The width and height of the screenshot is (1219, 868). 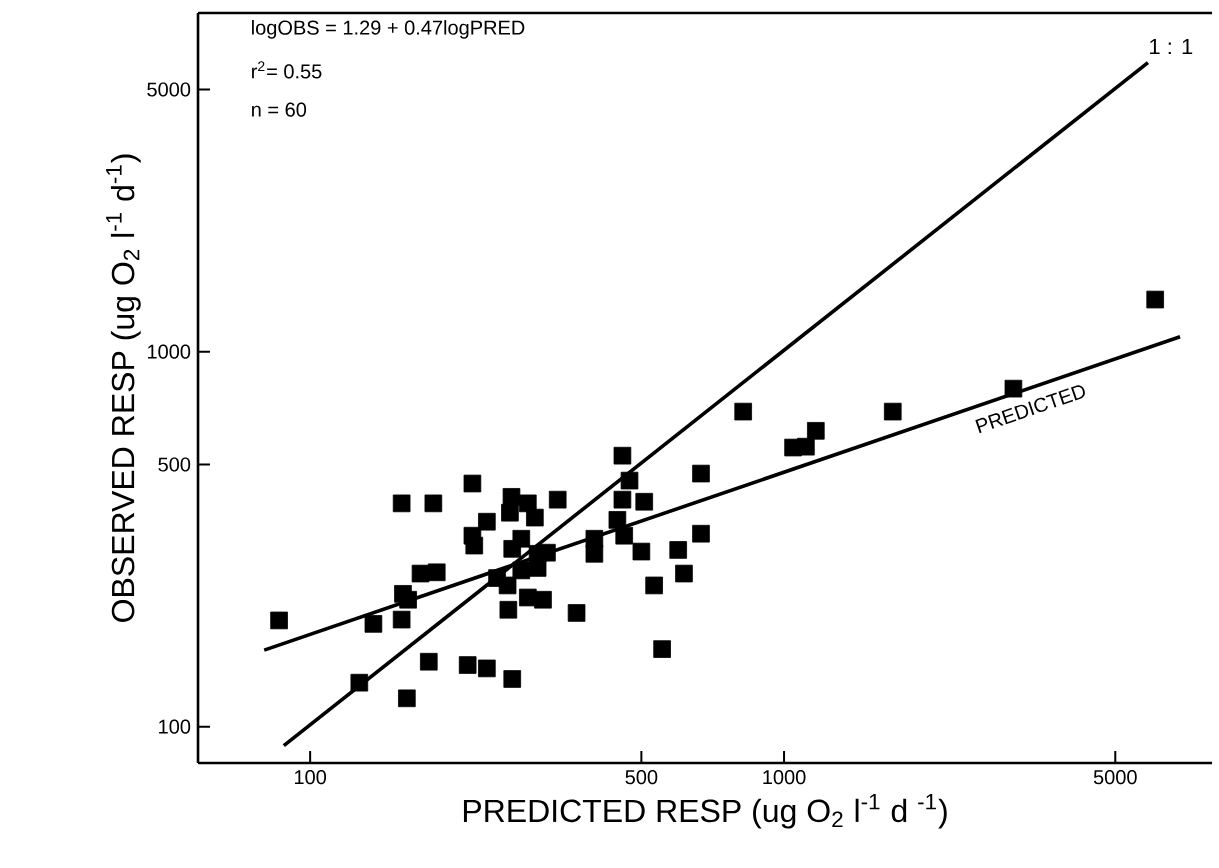 What do you see at coordinates (169, 351) in the screenshot?
I see `y-tick-label: 1000` at bounding box center [169, 351].